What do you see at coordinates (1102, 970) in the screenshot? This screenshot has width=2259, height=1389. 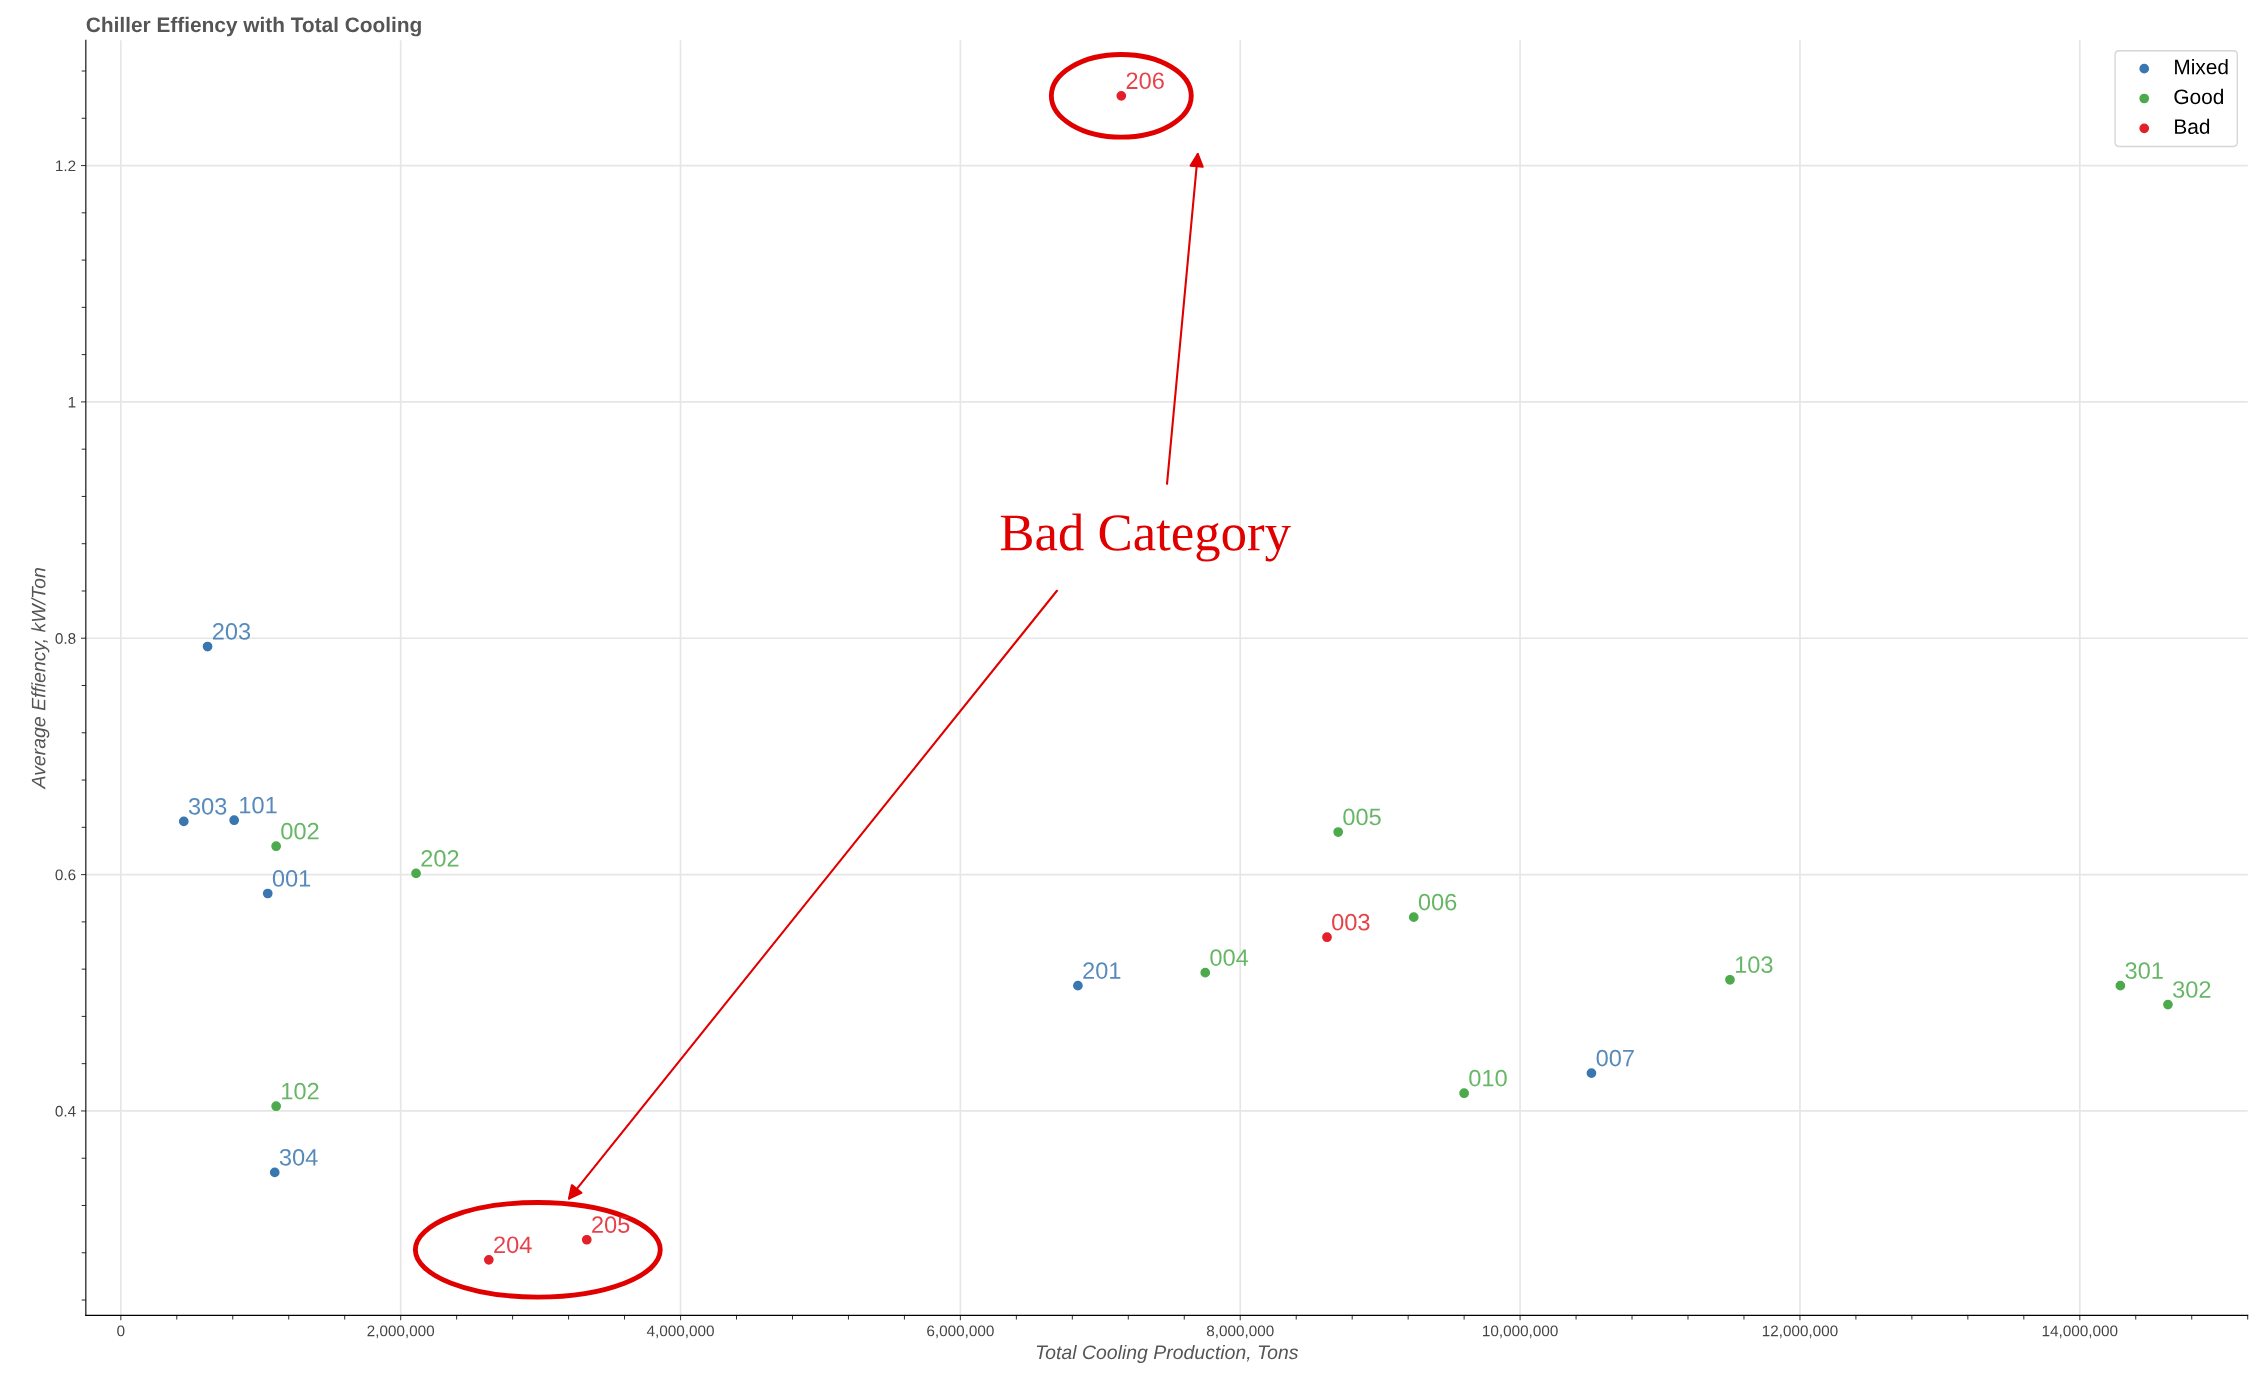 I see `annotation: 201` at bounding box center [1102, 970].